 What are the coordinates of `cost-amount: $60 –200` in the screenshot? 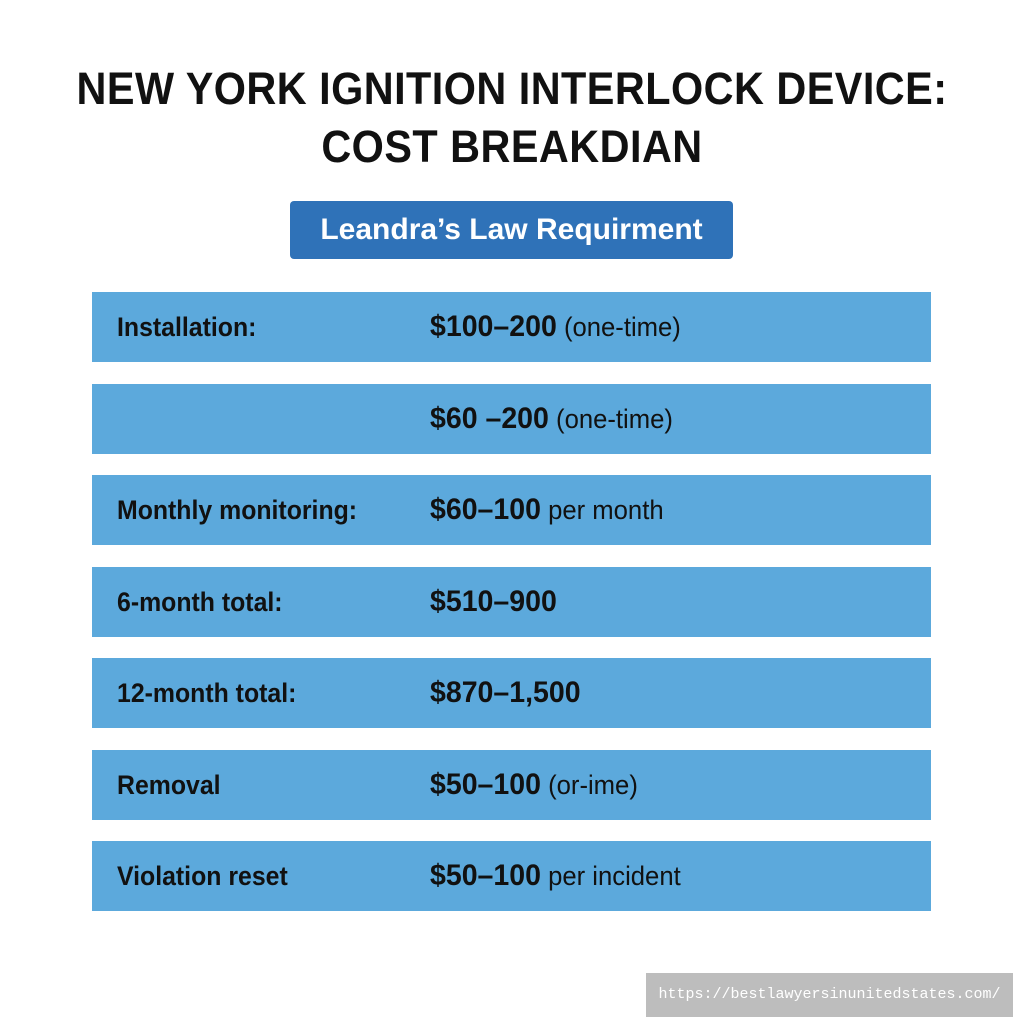 It's located at (489, 418).